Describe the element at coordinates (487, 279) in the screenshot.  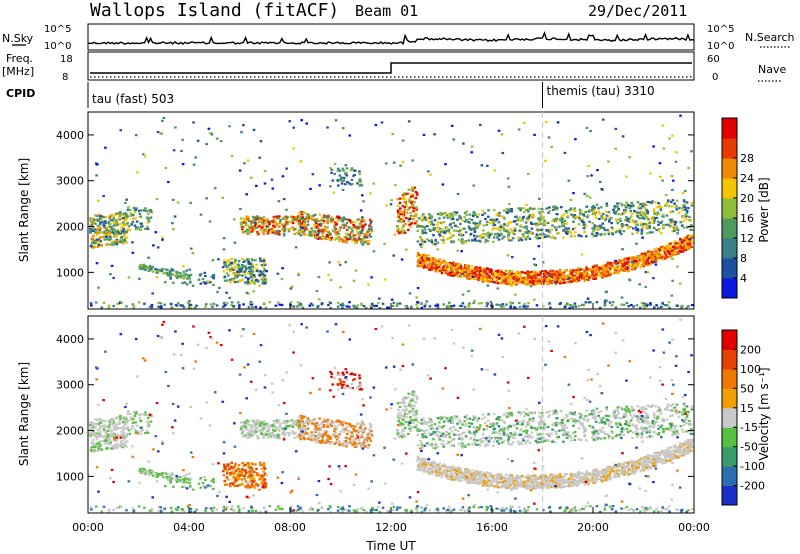
I see `power-cell-2083` at that location.